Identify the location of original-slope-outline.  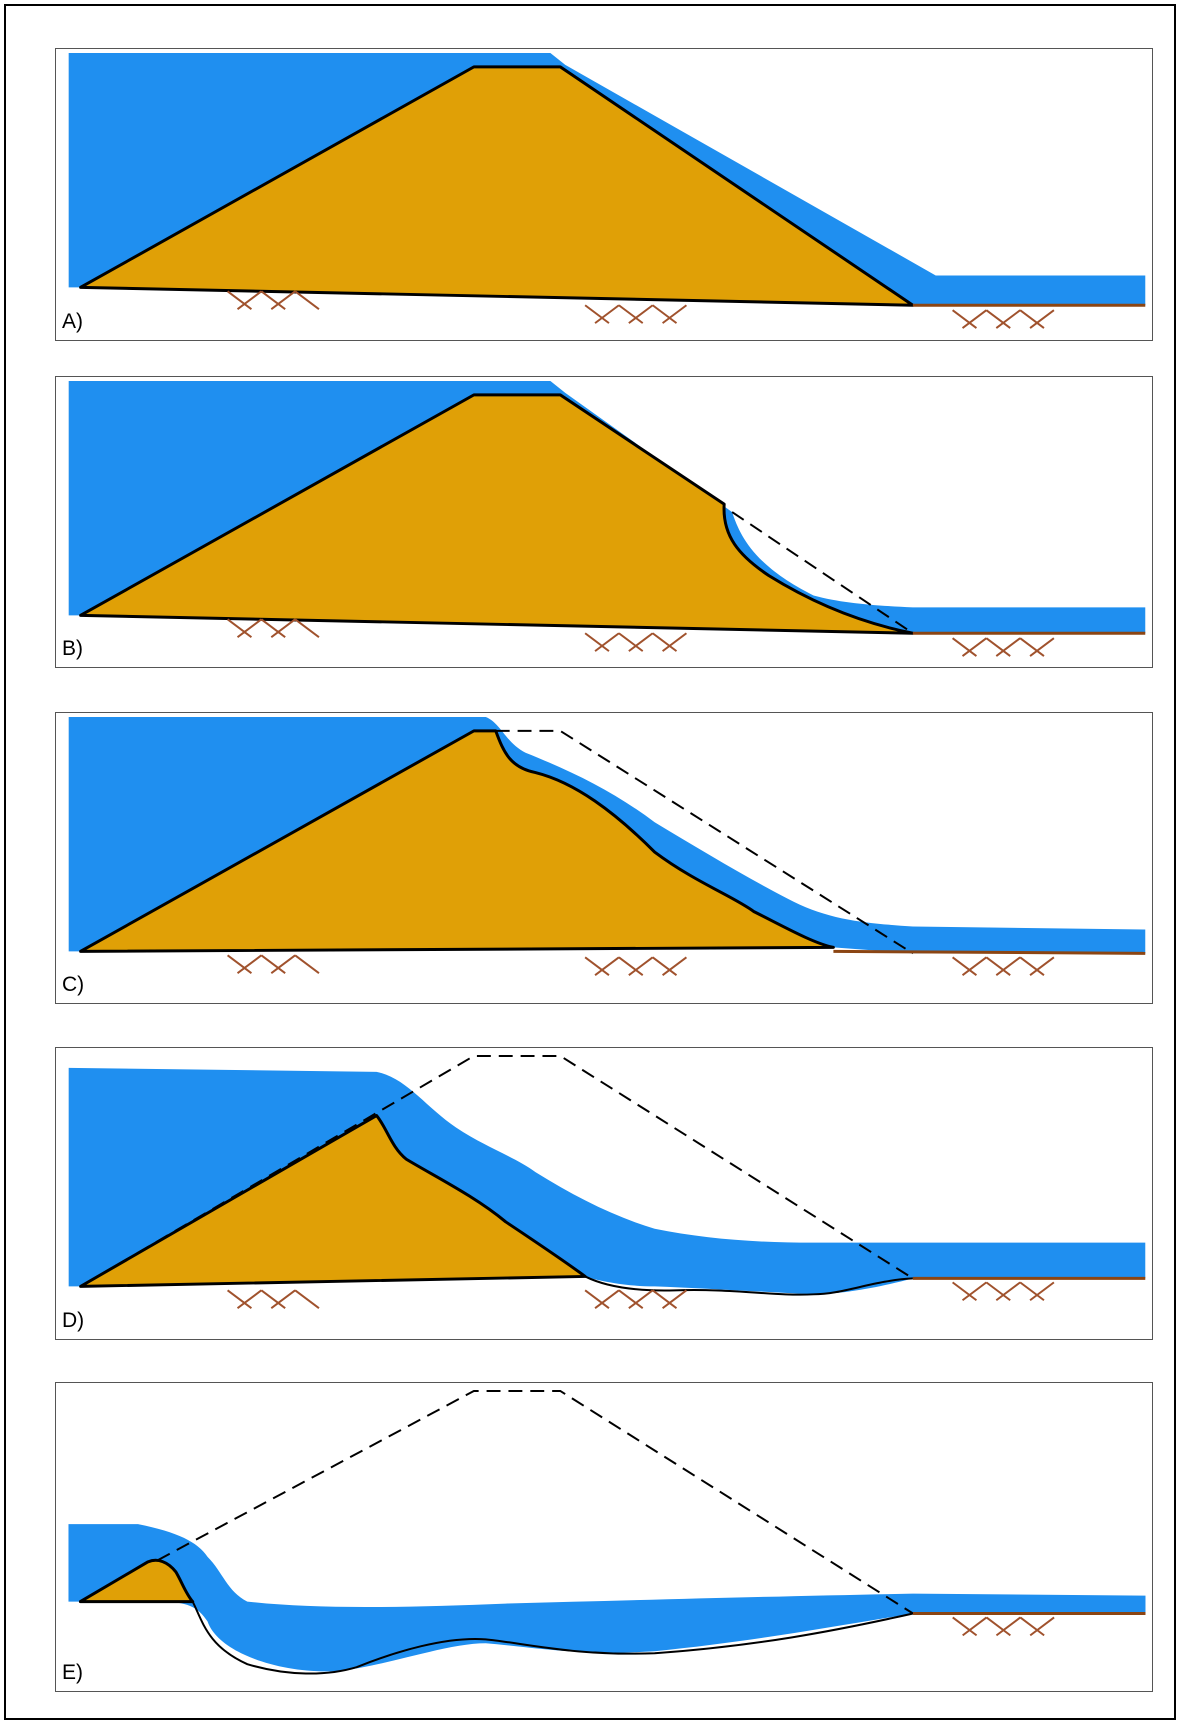
(822, 573).